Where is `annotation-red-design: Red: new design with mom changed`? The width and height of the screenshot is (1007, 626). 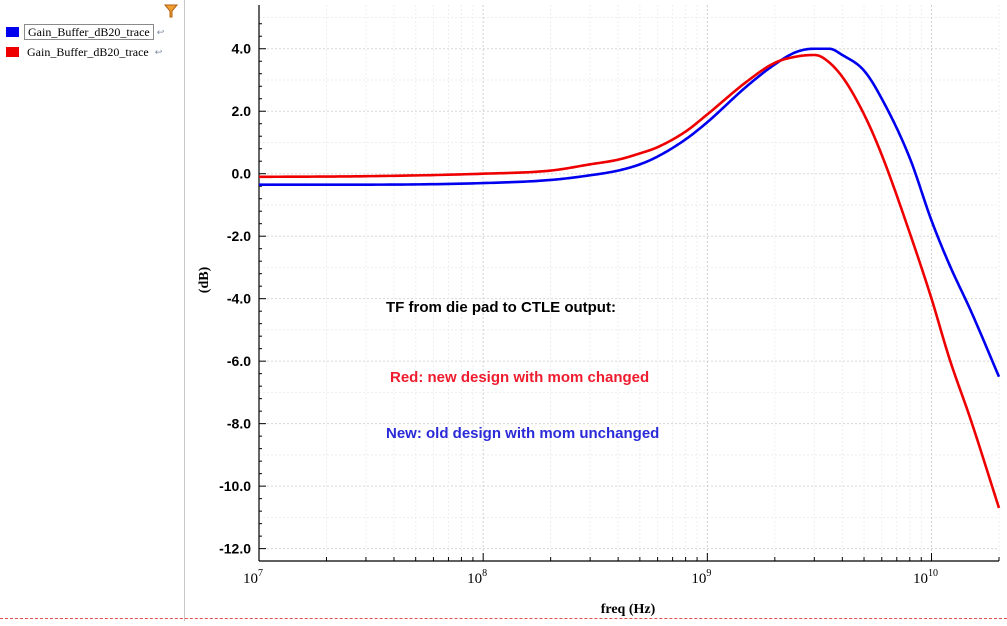 annotation-red-design: Red: new design with mom changed is located at coordinates (519, 377).